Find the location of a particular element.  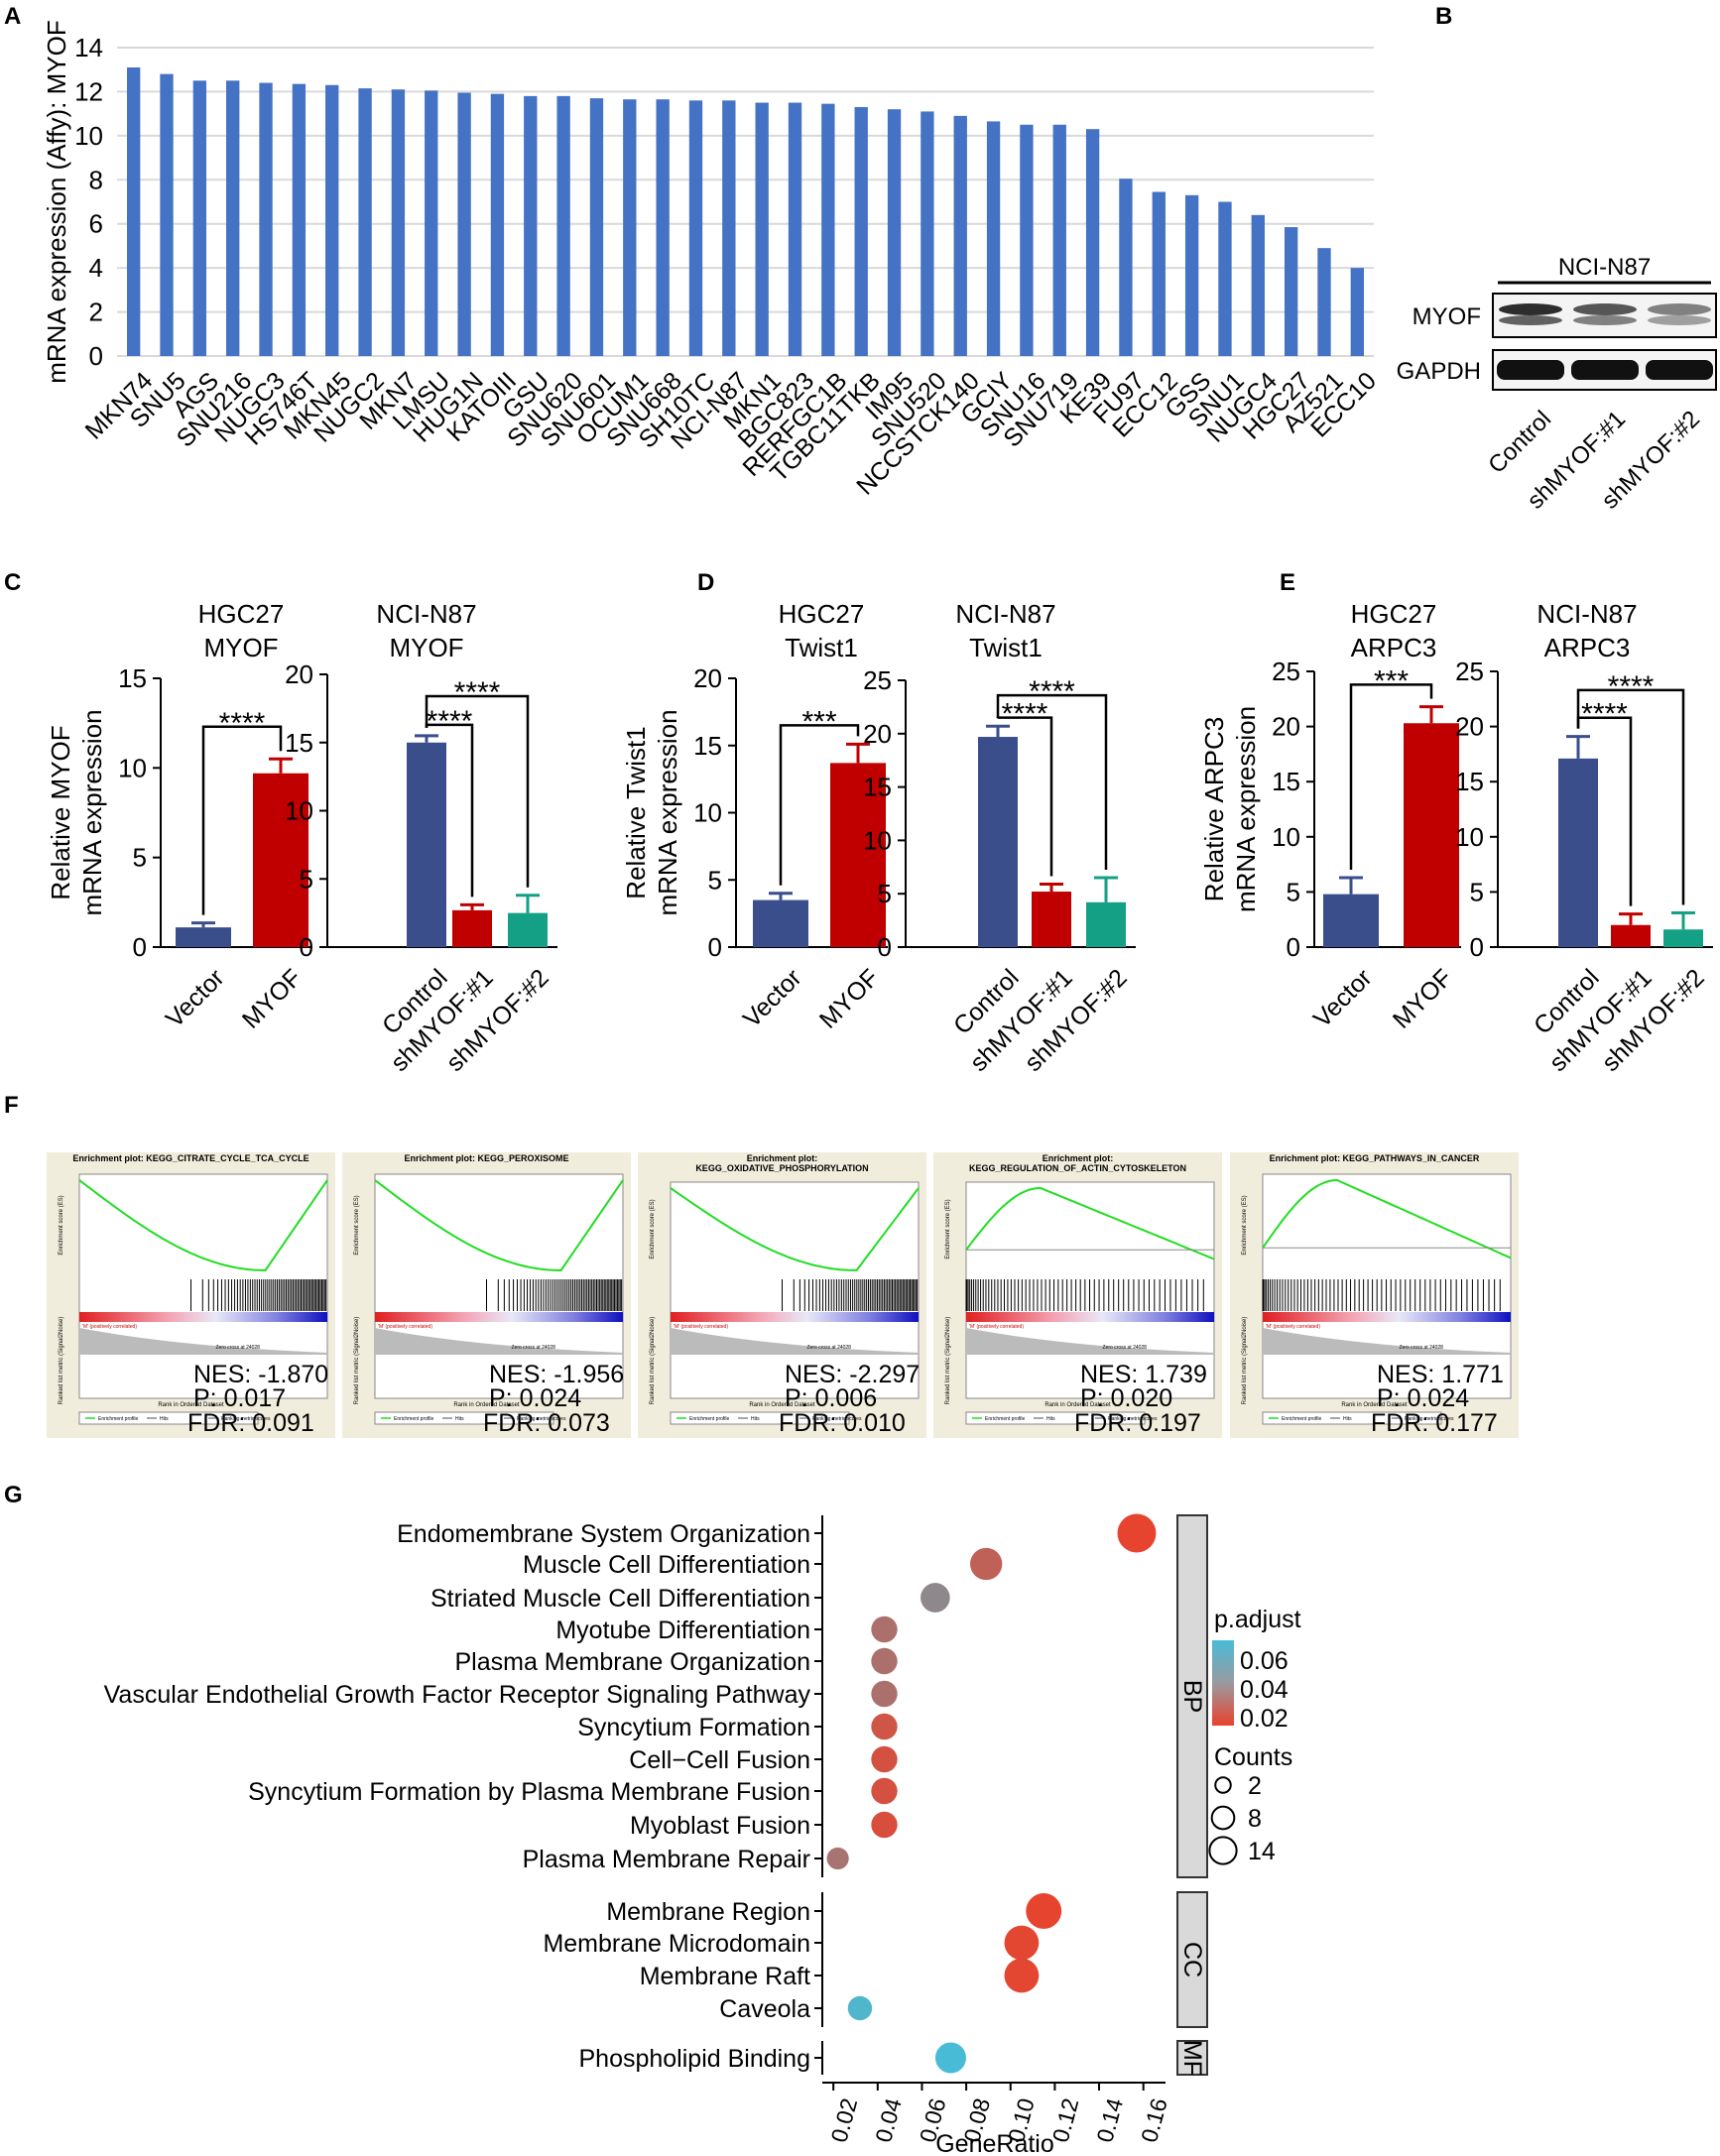

gsea-fdr: FDR: 0.177 is located at coordinates (1434, 1423).